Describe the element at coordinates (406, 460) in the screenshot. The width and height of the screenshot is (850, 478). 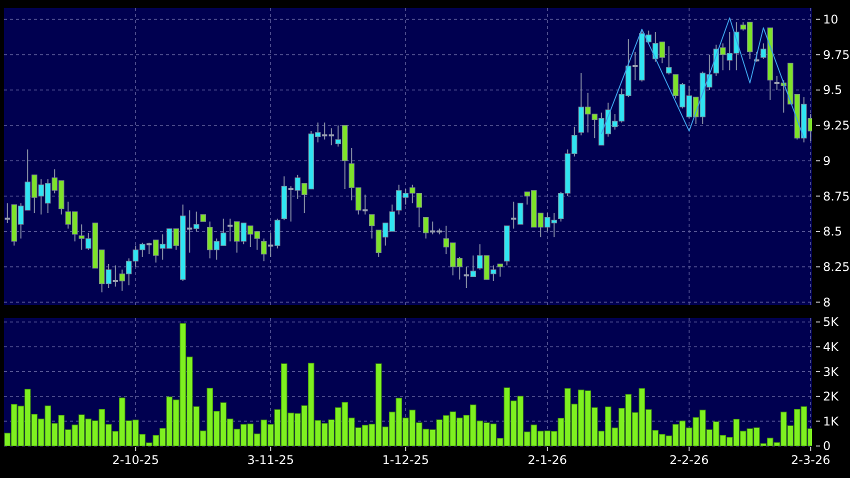
I see `x-tick-label: 1-12-25` at that location.